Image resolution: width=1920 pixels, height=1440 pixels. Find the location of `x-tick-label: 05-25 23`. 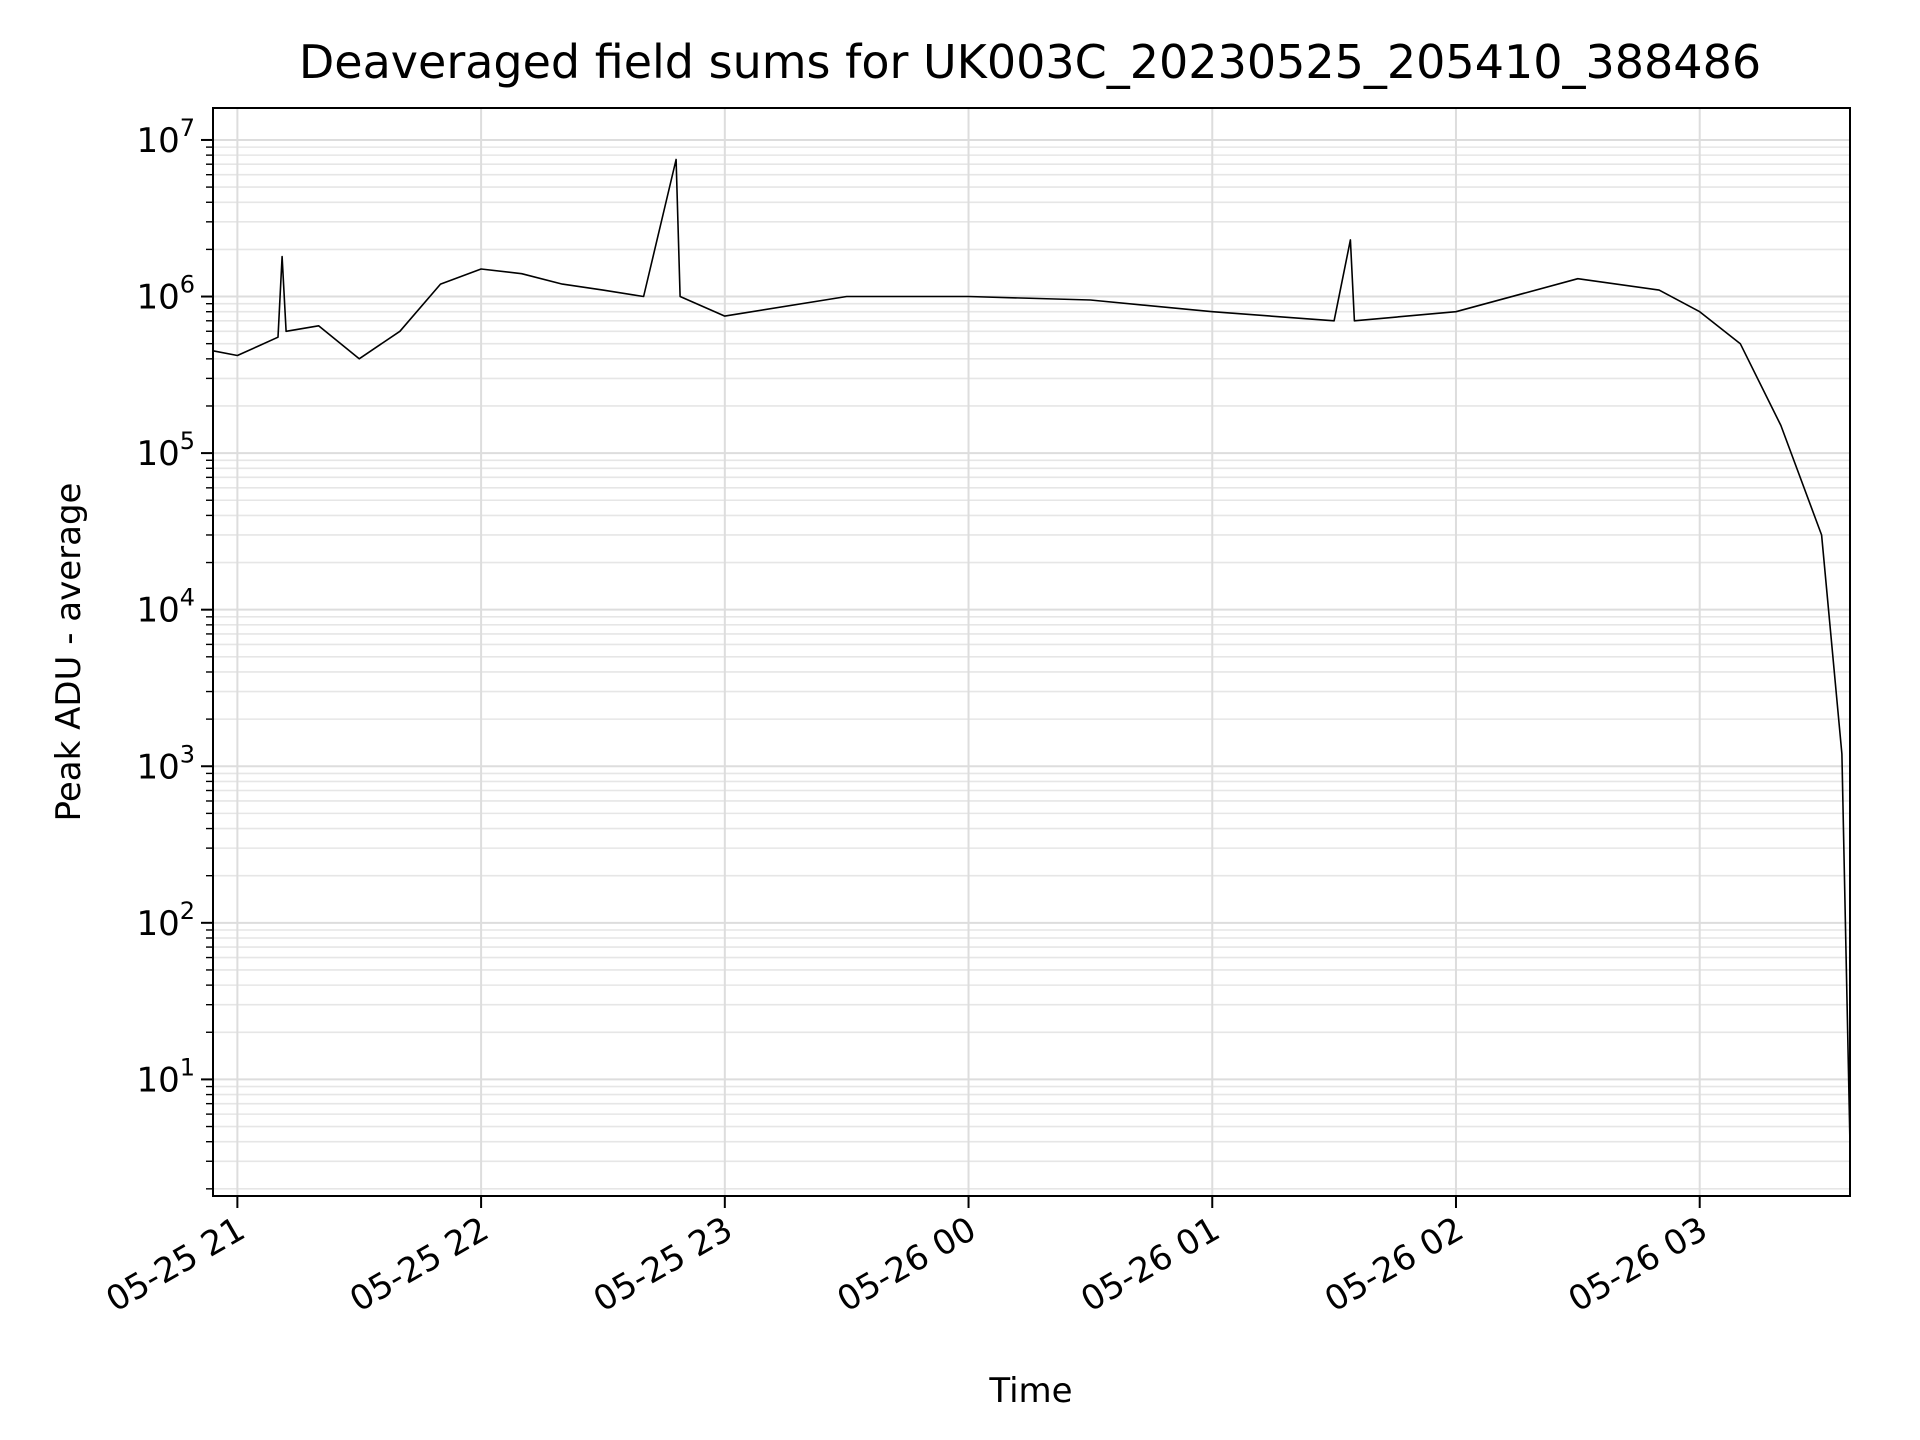

x-tick-label: 05-25 23 is located at coordinates (663, 1264).